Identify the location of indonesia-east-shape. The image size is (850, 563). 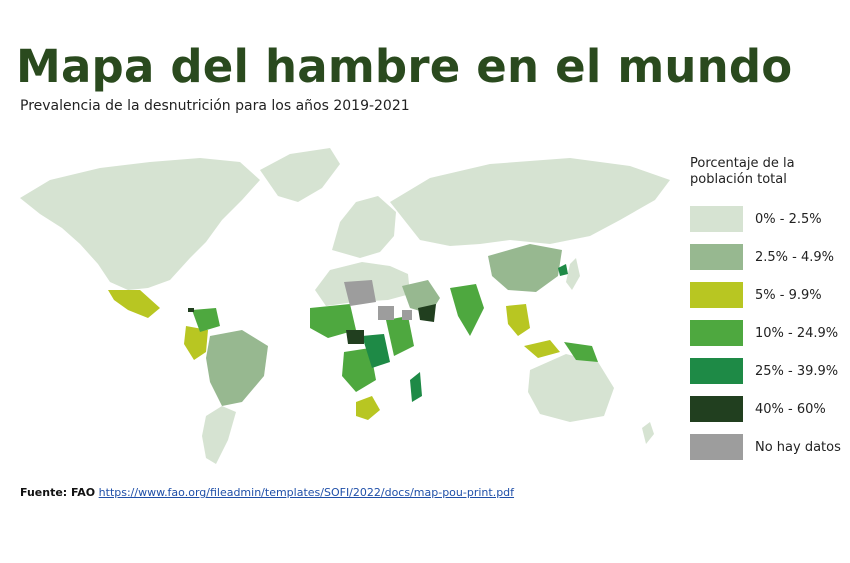
(581, 352).